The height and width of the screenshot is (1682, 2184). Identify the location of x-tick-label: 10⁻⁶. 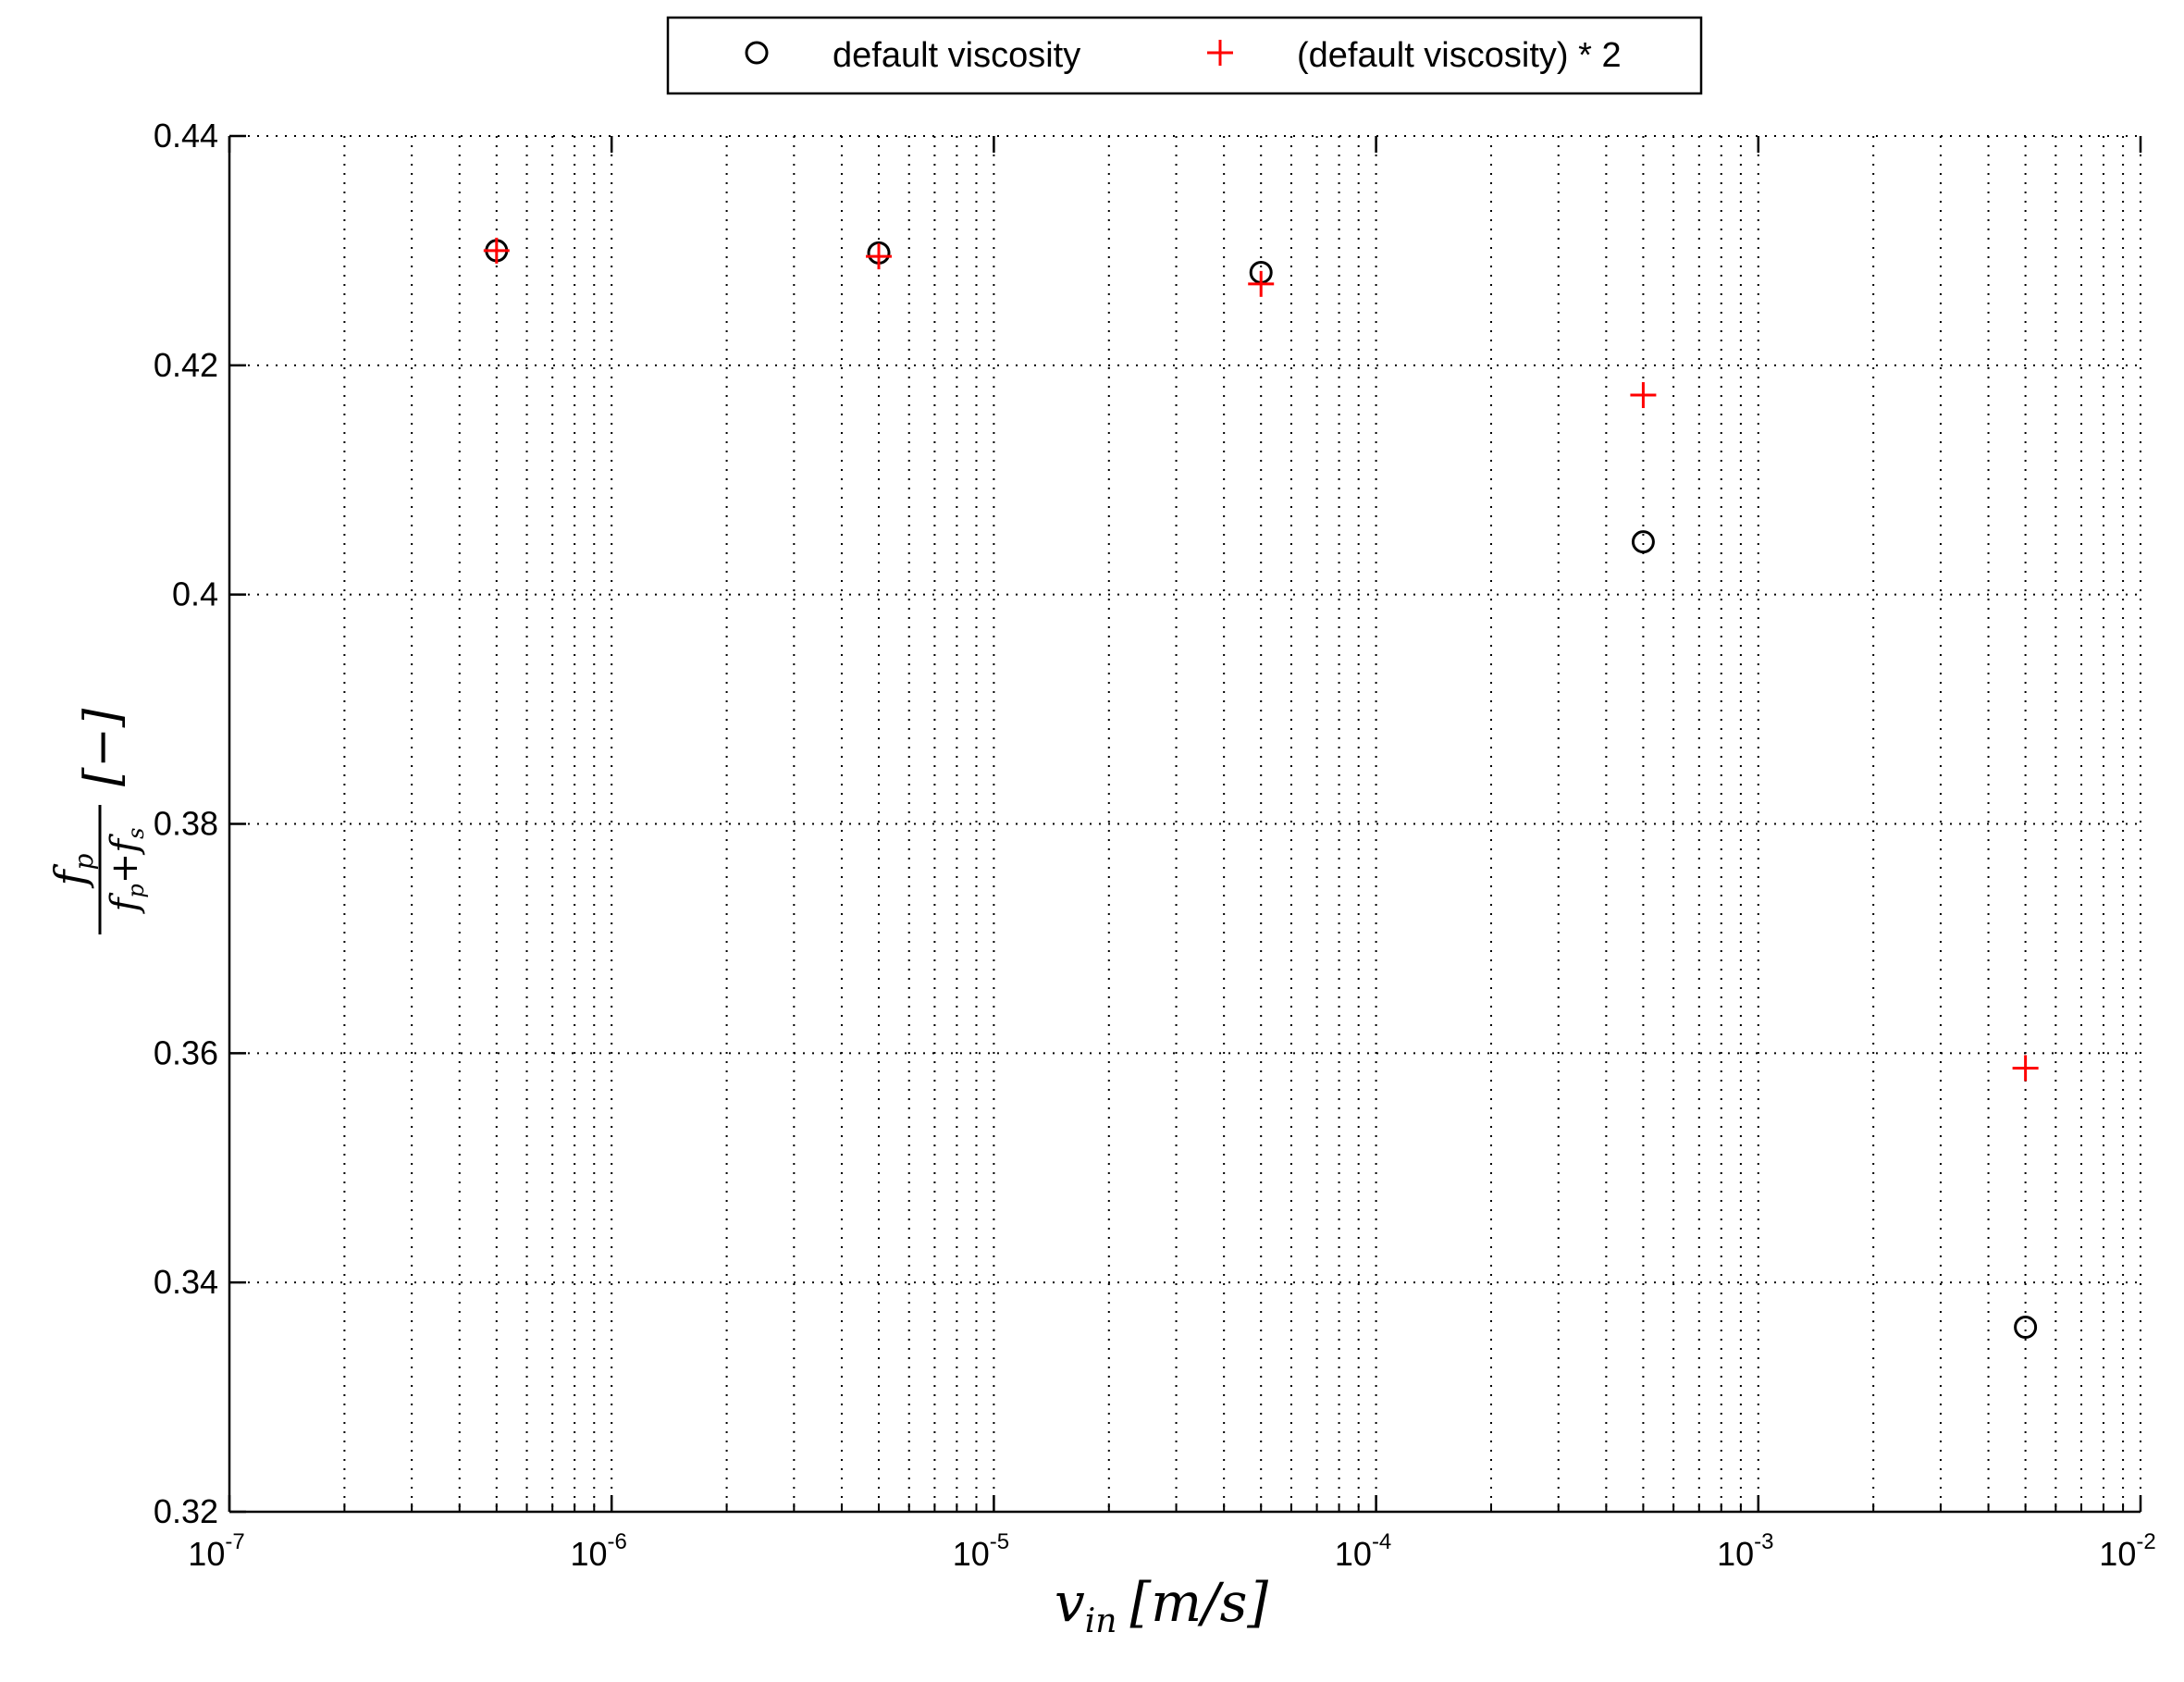
(599, 1551).